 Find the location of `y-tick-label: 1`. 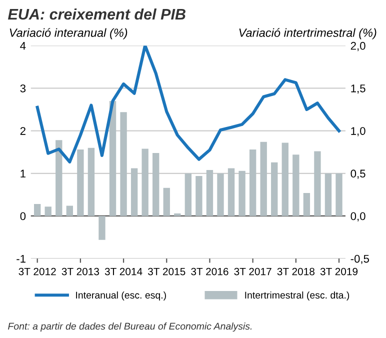

y-tick-label: 1 is located at coordinates (23, 174).